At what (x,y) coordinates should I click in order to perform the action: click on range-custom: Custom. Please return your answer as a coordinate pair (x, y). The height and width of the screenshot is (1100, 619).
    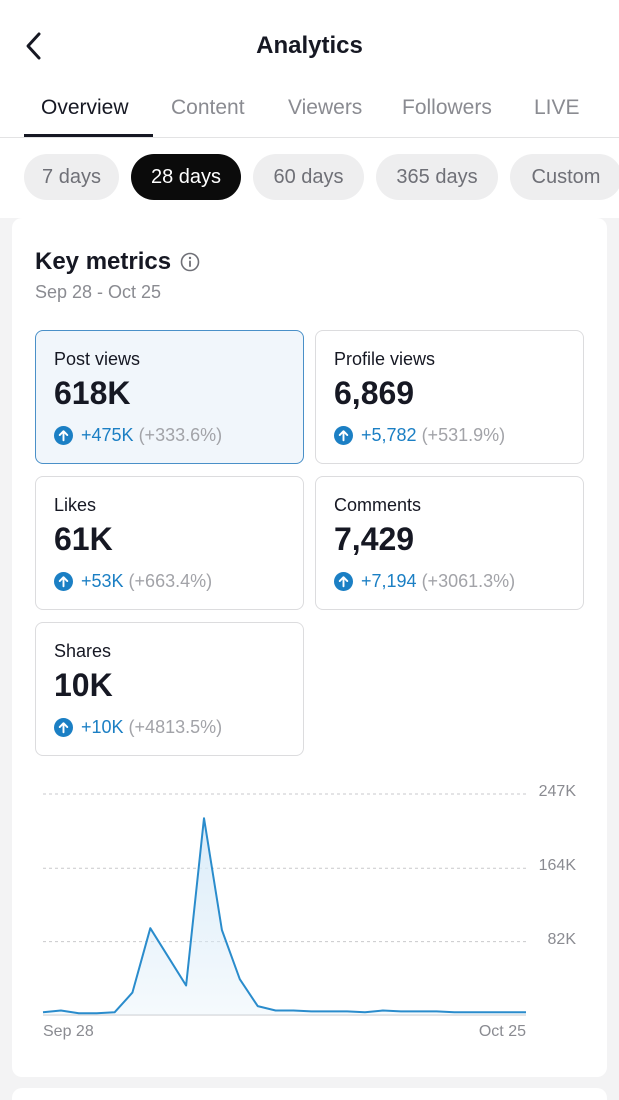
    Looking at the image, I should click on (564, 177).